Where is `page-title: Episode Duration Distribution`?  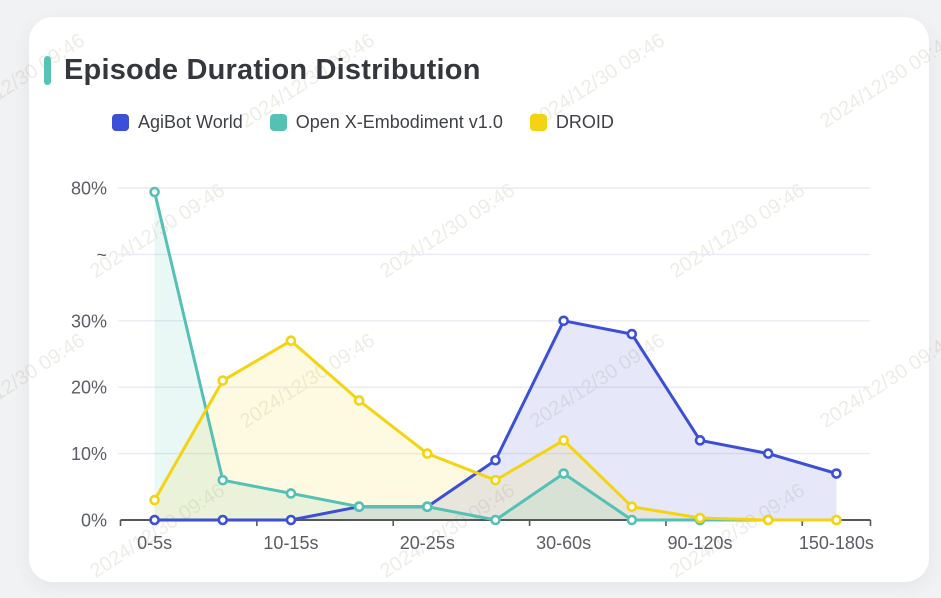 page-title: Episode Duration Distribution is located at coordinates (272, 70).